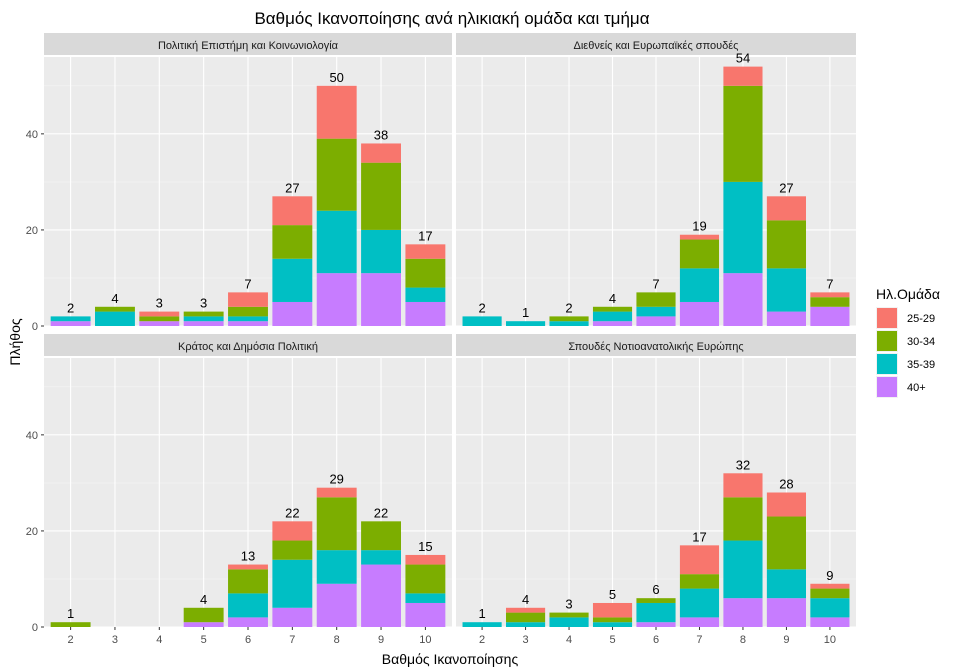  Describe the element at coordinates (921, 342) in the screenshot. I see `legend-label: 30-34` at that location.